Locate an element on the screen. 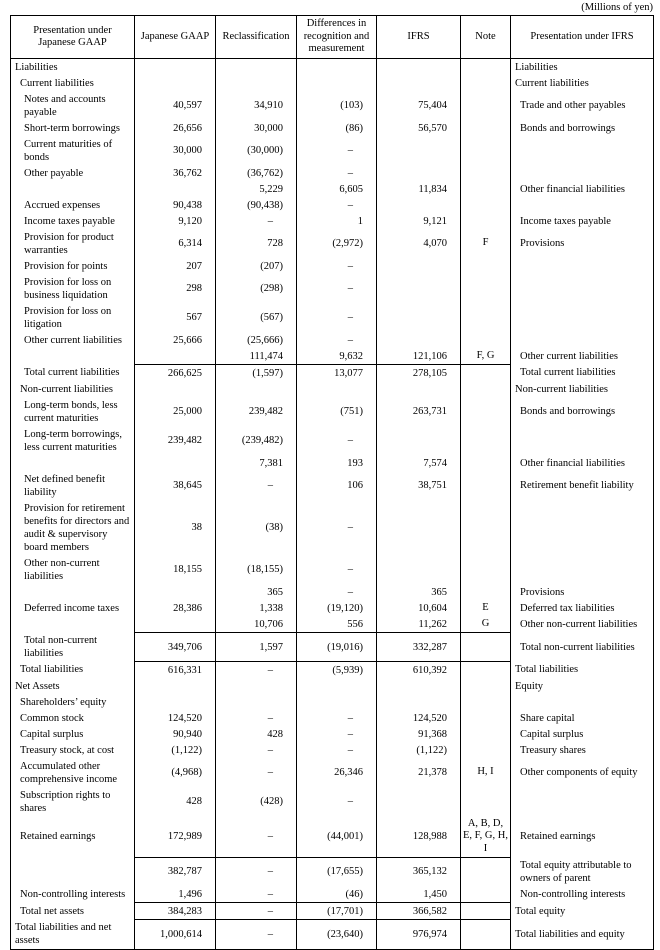  ifrs-label-cell: Retirement benefit liability is located at coordinates (582, 485).